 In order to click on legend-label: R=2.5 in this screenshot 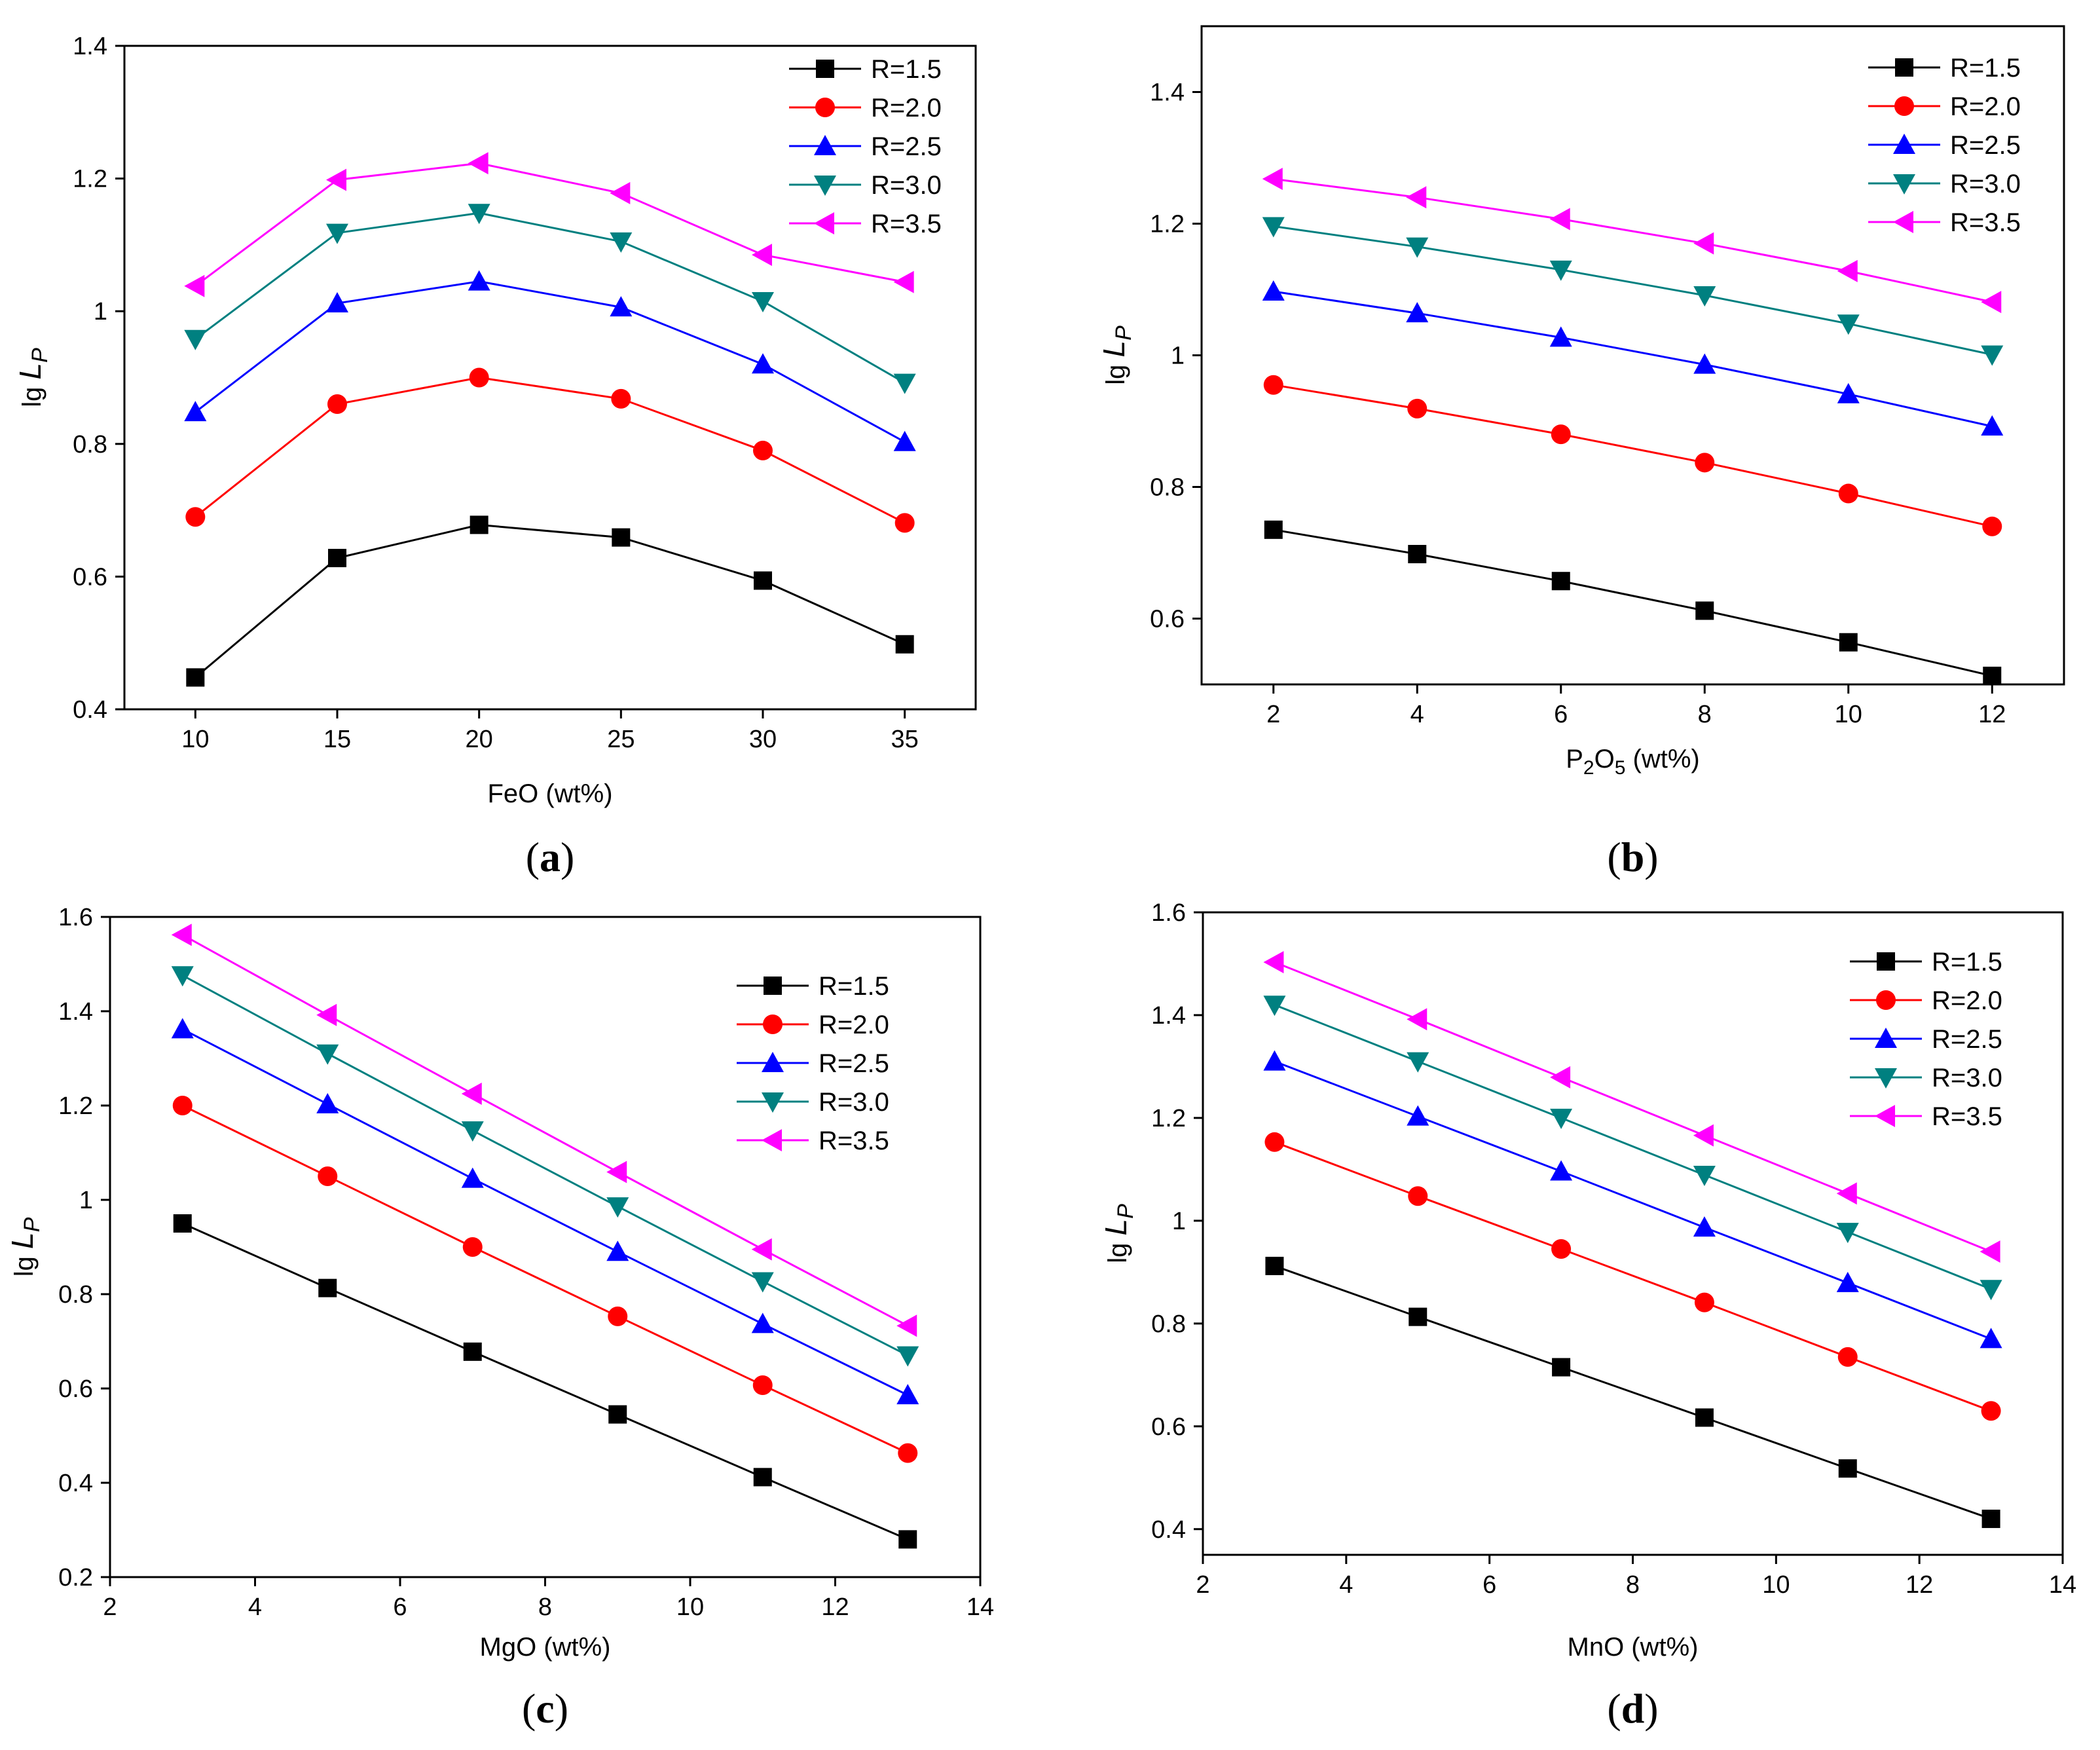, I will do `click(1985, 145)`.